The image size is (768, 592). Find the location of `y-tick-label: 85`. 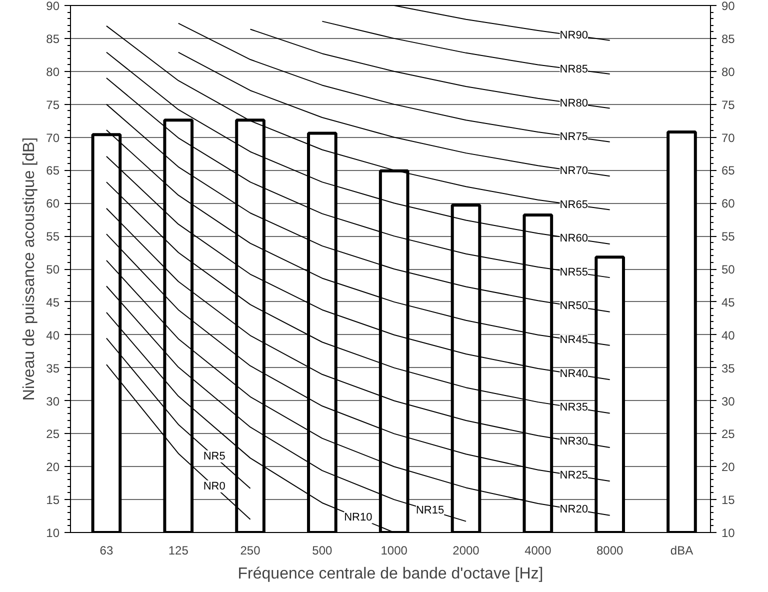

y-tick-label: 85 is located at coordinates (53, 39).